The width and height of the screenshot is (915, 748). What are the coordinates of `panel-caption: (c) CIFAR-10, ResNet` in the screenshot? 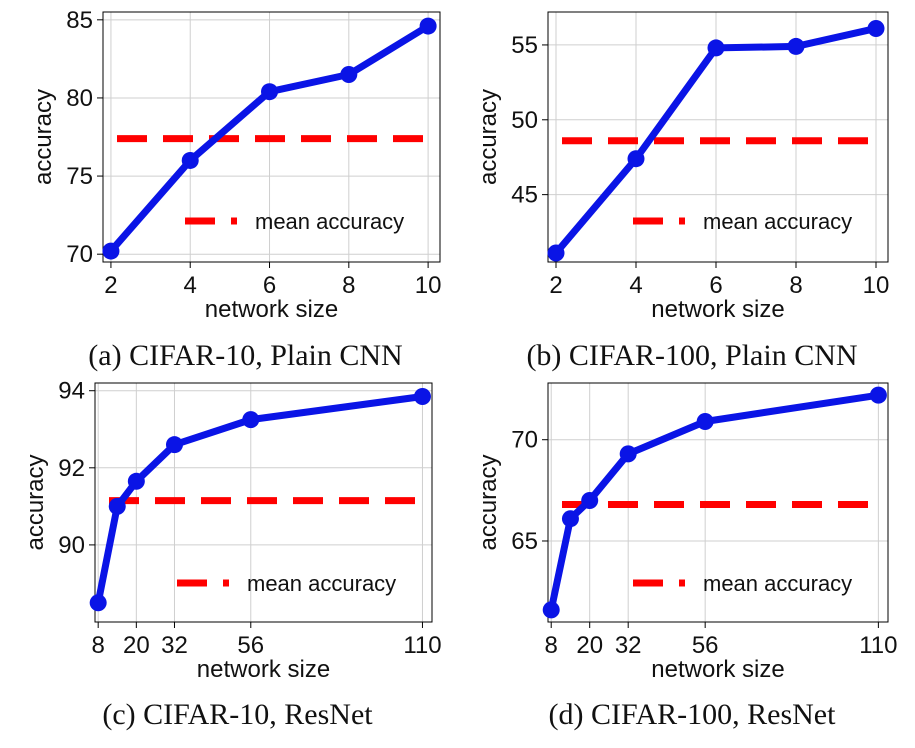 It's located at (237, 714).